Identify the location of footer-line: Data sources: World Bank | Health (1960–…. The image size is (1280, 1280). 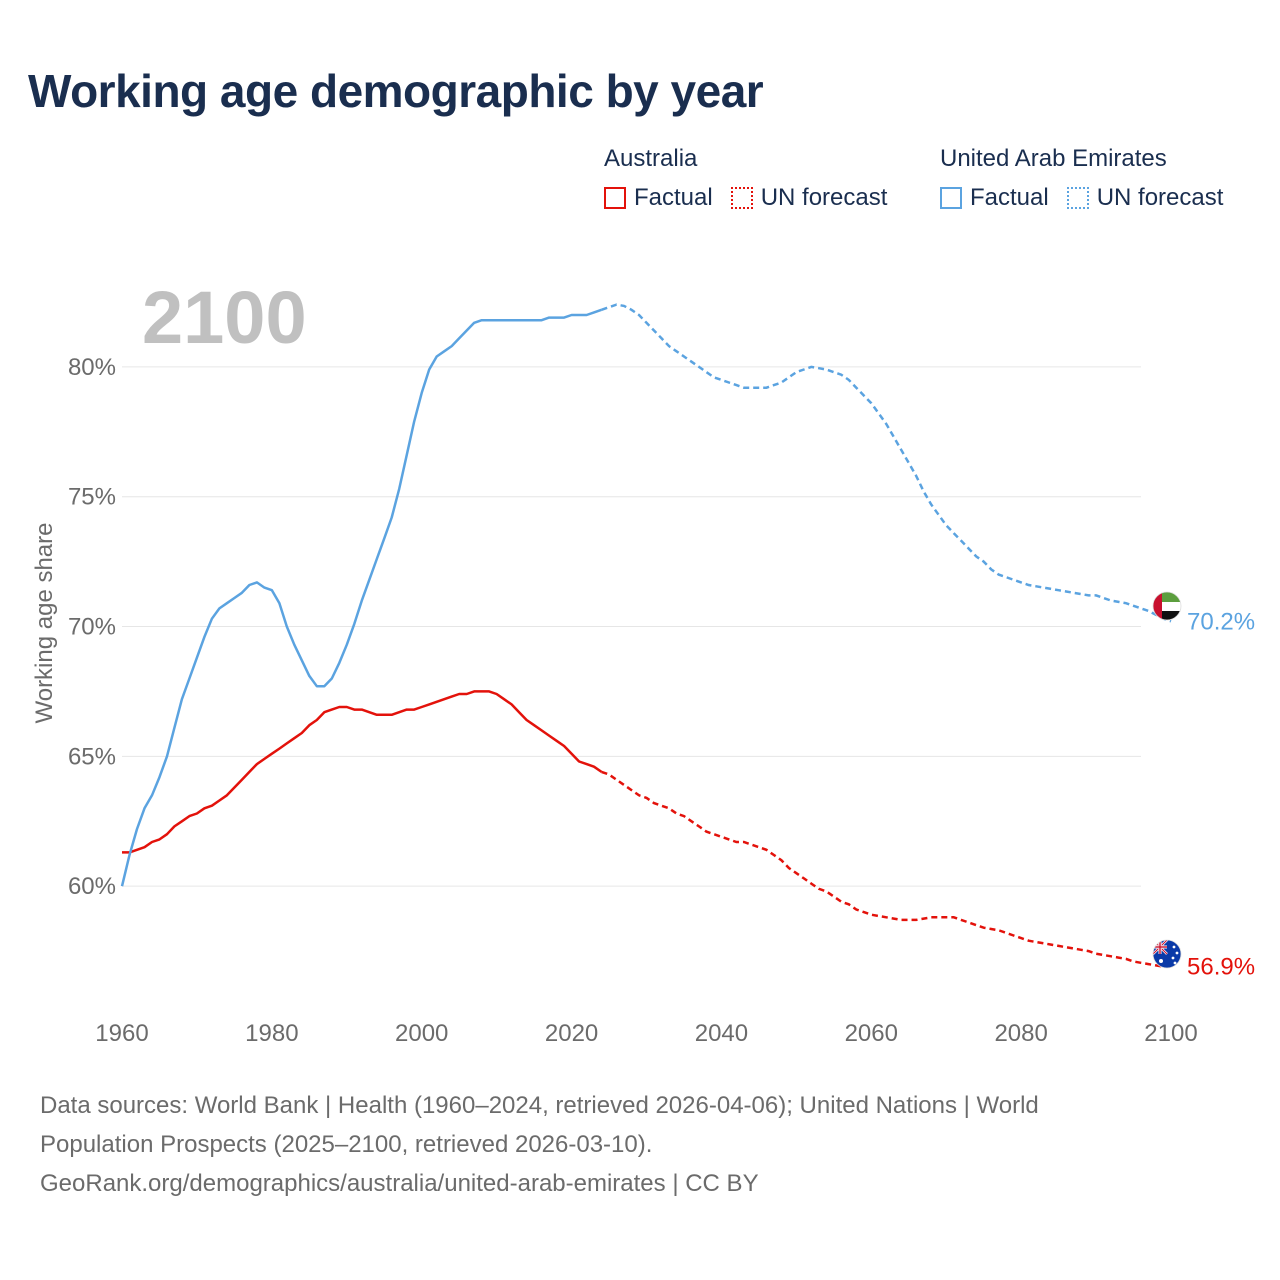
(539, 1105).